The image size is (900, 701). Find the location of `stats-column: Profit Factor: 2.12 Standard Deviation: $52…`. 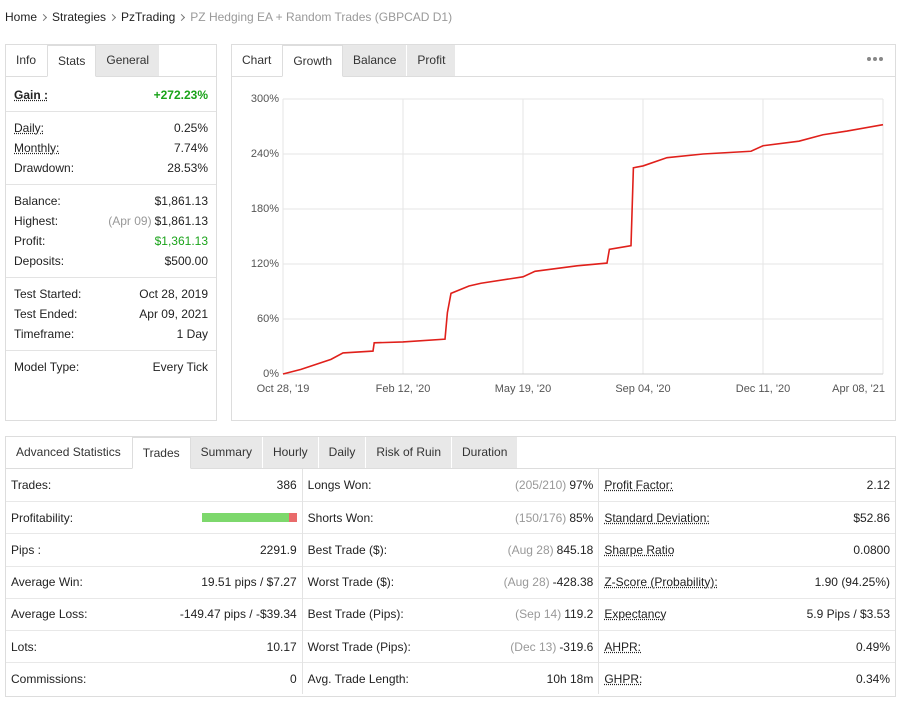

stats-column: Profit Factor: 2.12 Standard Deviation: $52… is located at coordinates (747, 582).